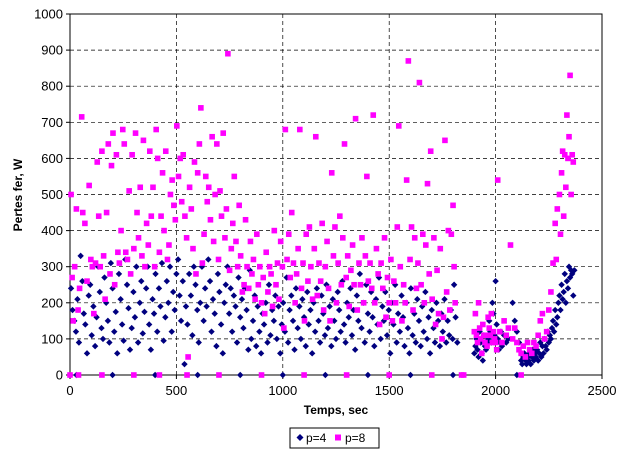 The image size is (618, 450). What do you see at coordinates (334, 438) in the screenshot?
I see `legend-box` at bounding box center [334, 438].